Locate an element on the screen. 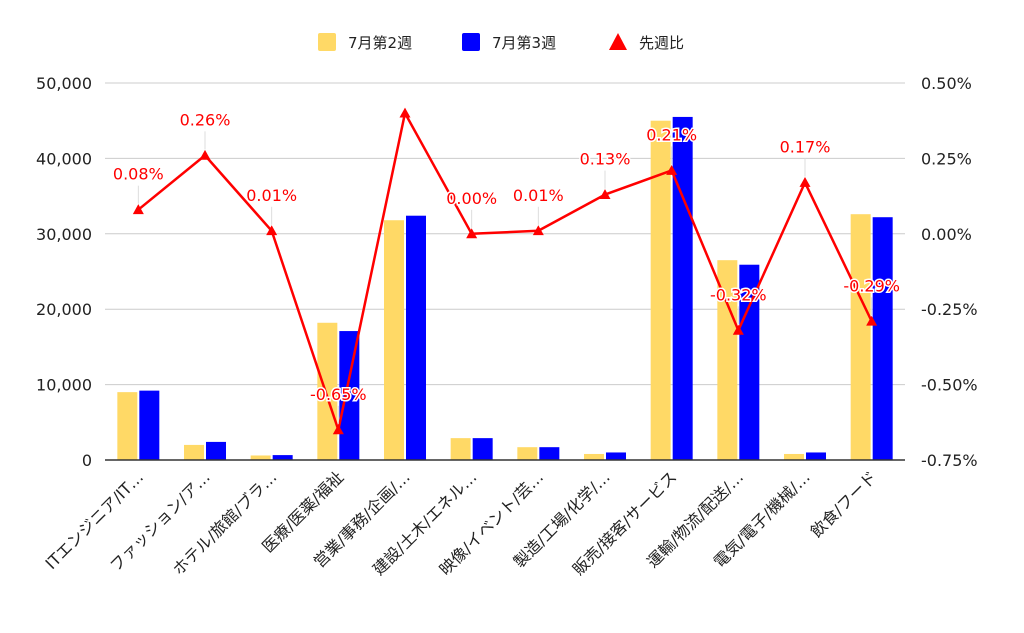 The height and width of the screenshot is (633, 1024). left-tick-label: 0 is located at coordinates (87, 460).